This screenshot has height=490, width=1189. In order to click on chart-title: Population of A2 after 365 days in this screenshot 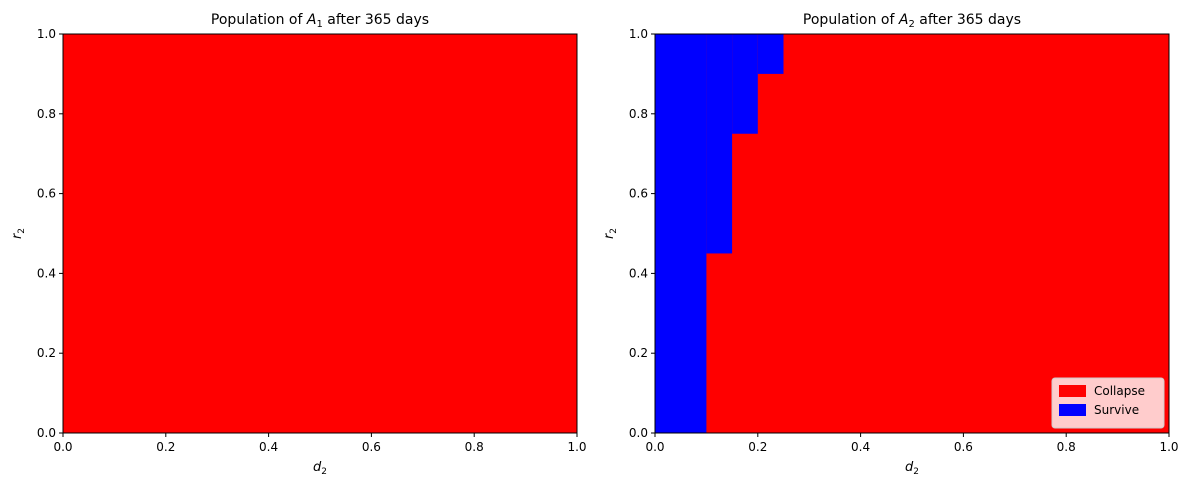, I will do `click(912, 21)`.